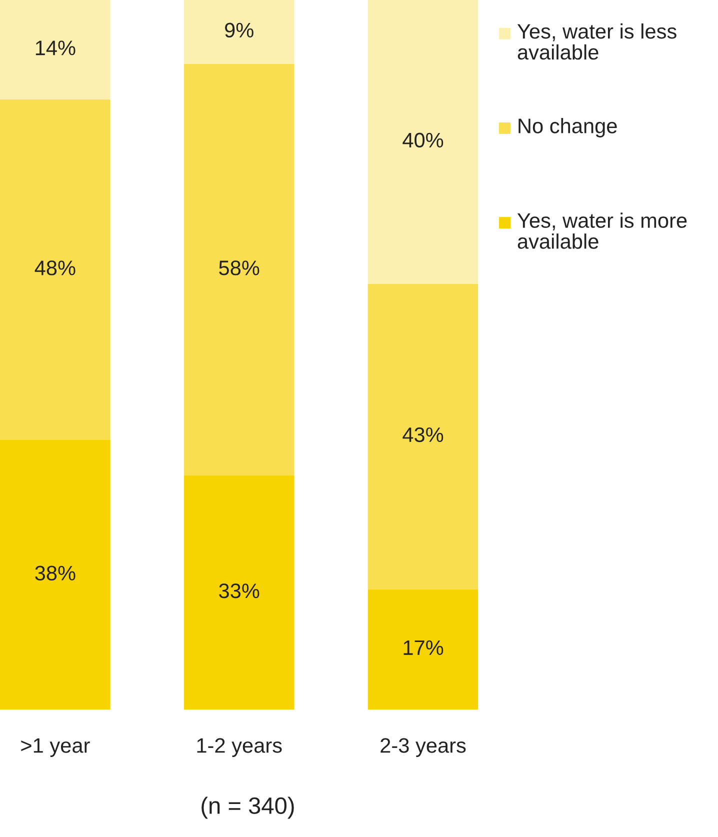 This screenshot has width=718, height=837. Describe the element at coordinates (567, 128) in the screenshot. I see `legend-label: No change` at that location.